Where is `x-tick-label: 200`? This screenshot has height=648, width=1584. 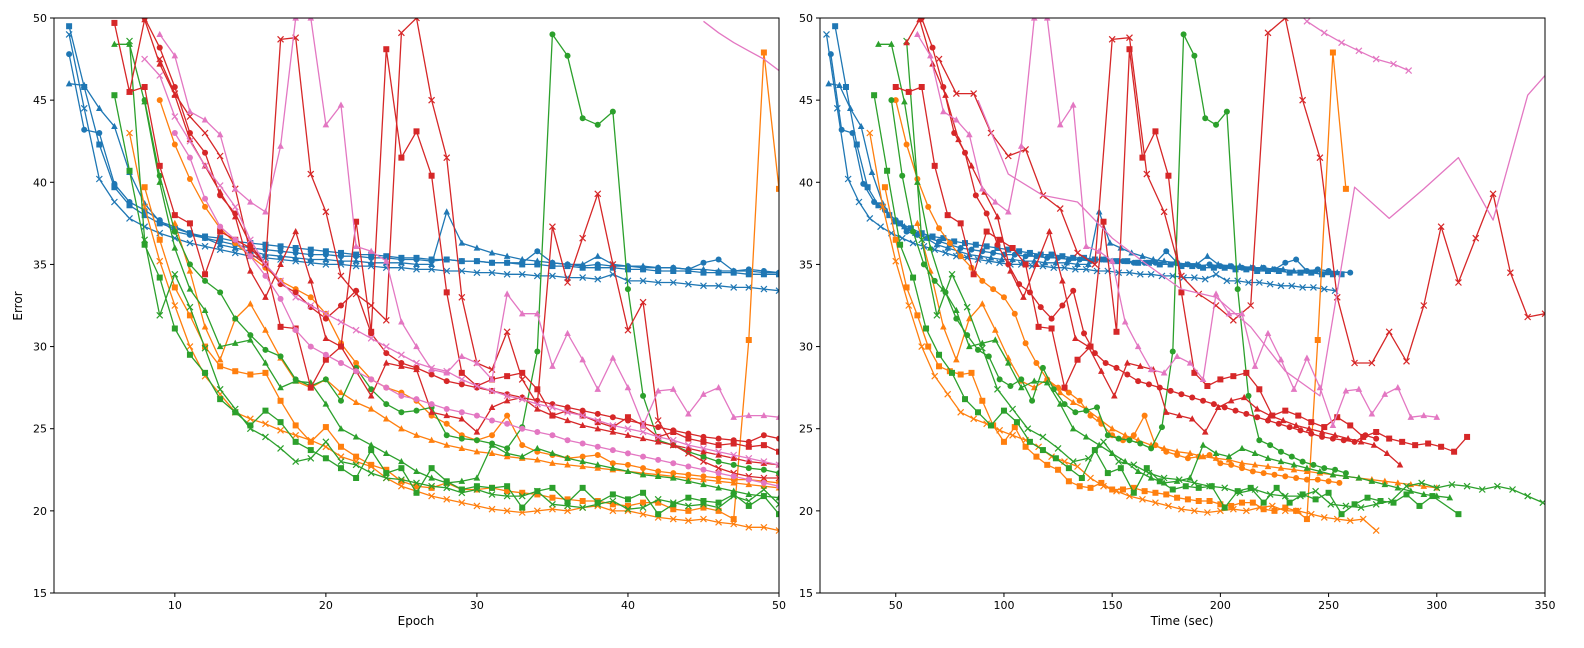
x-tick-label: 200 is located at coordinates (1220, 605).